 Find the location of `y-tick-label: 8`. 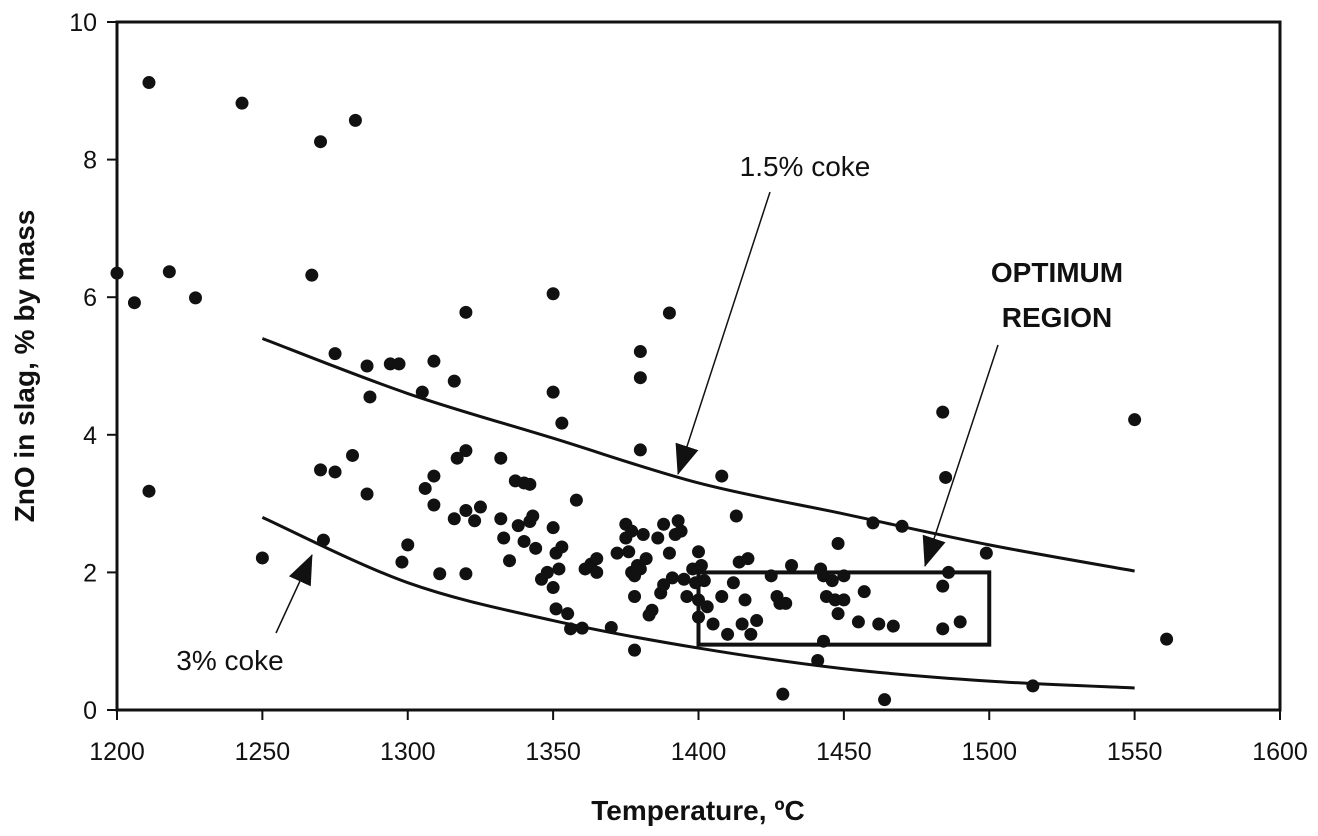

y-tick-label: 8 is located at coordinates (90, 161).